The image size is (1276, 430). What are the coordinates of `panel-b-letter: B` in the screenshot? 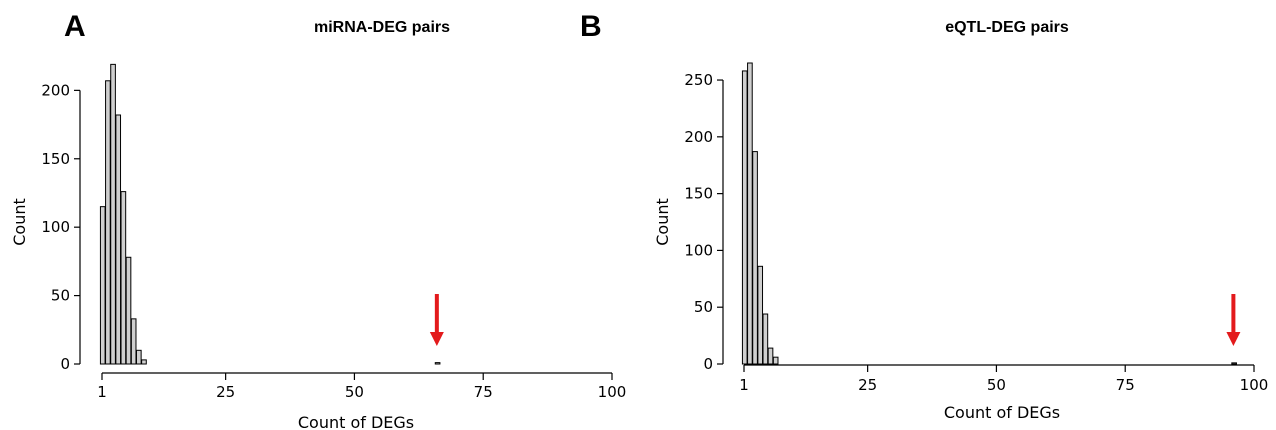 It's located at (591, 26).